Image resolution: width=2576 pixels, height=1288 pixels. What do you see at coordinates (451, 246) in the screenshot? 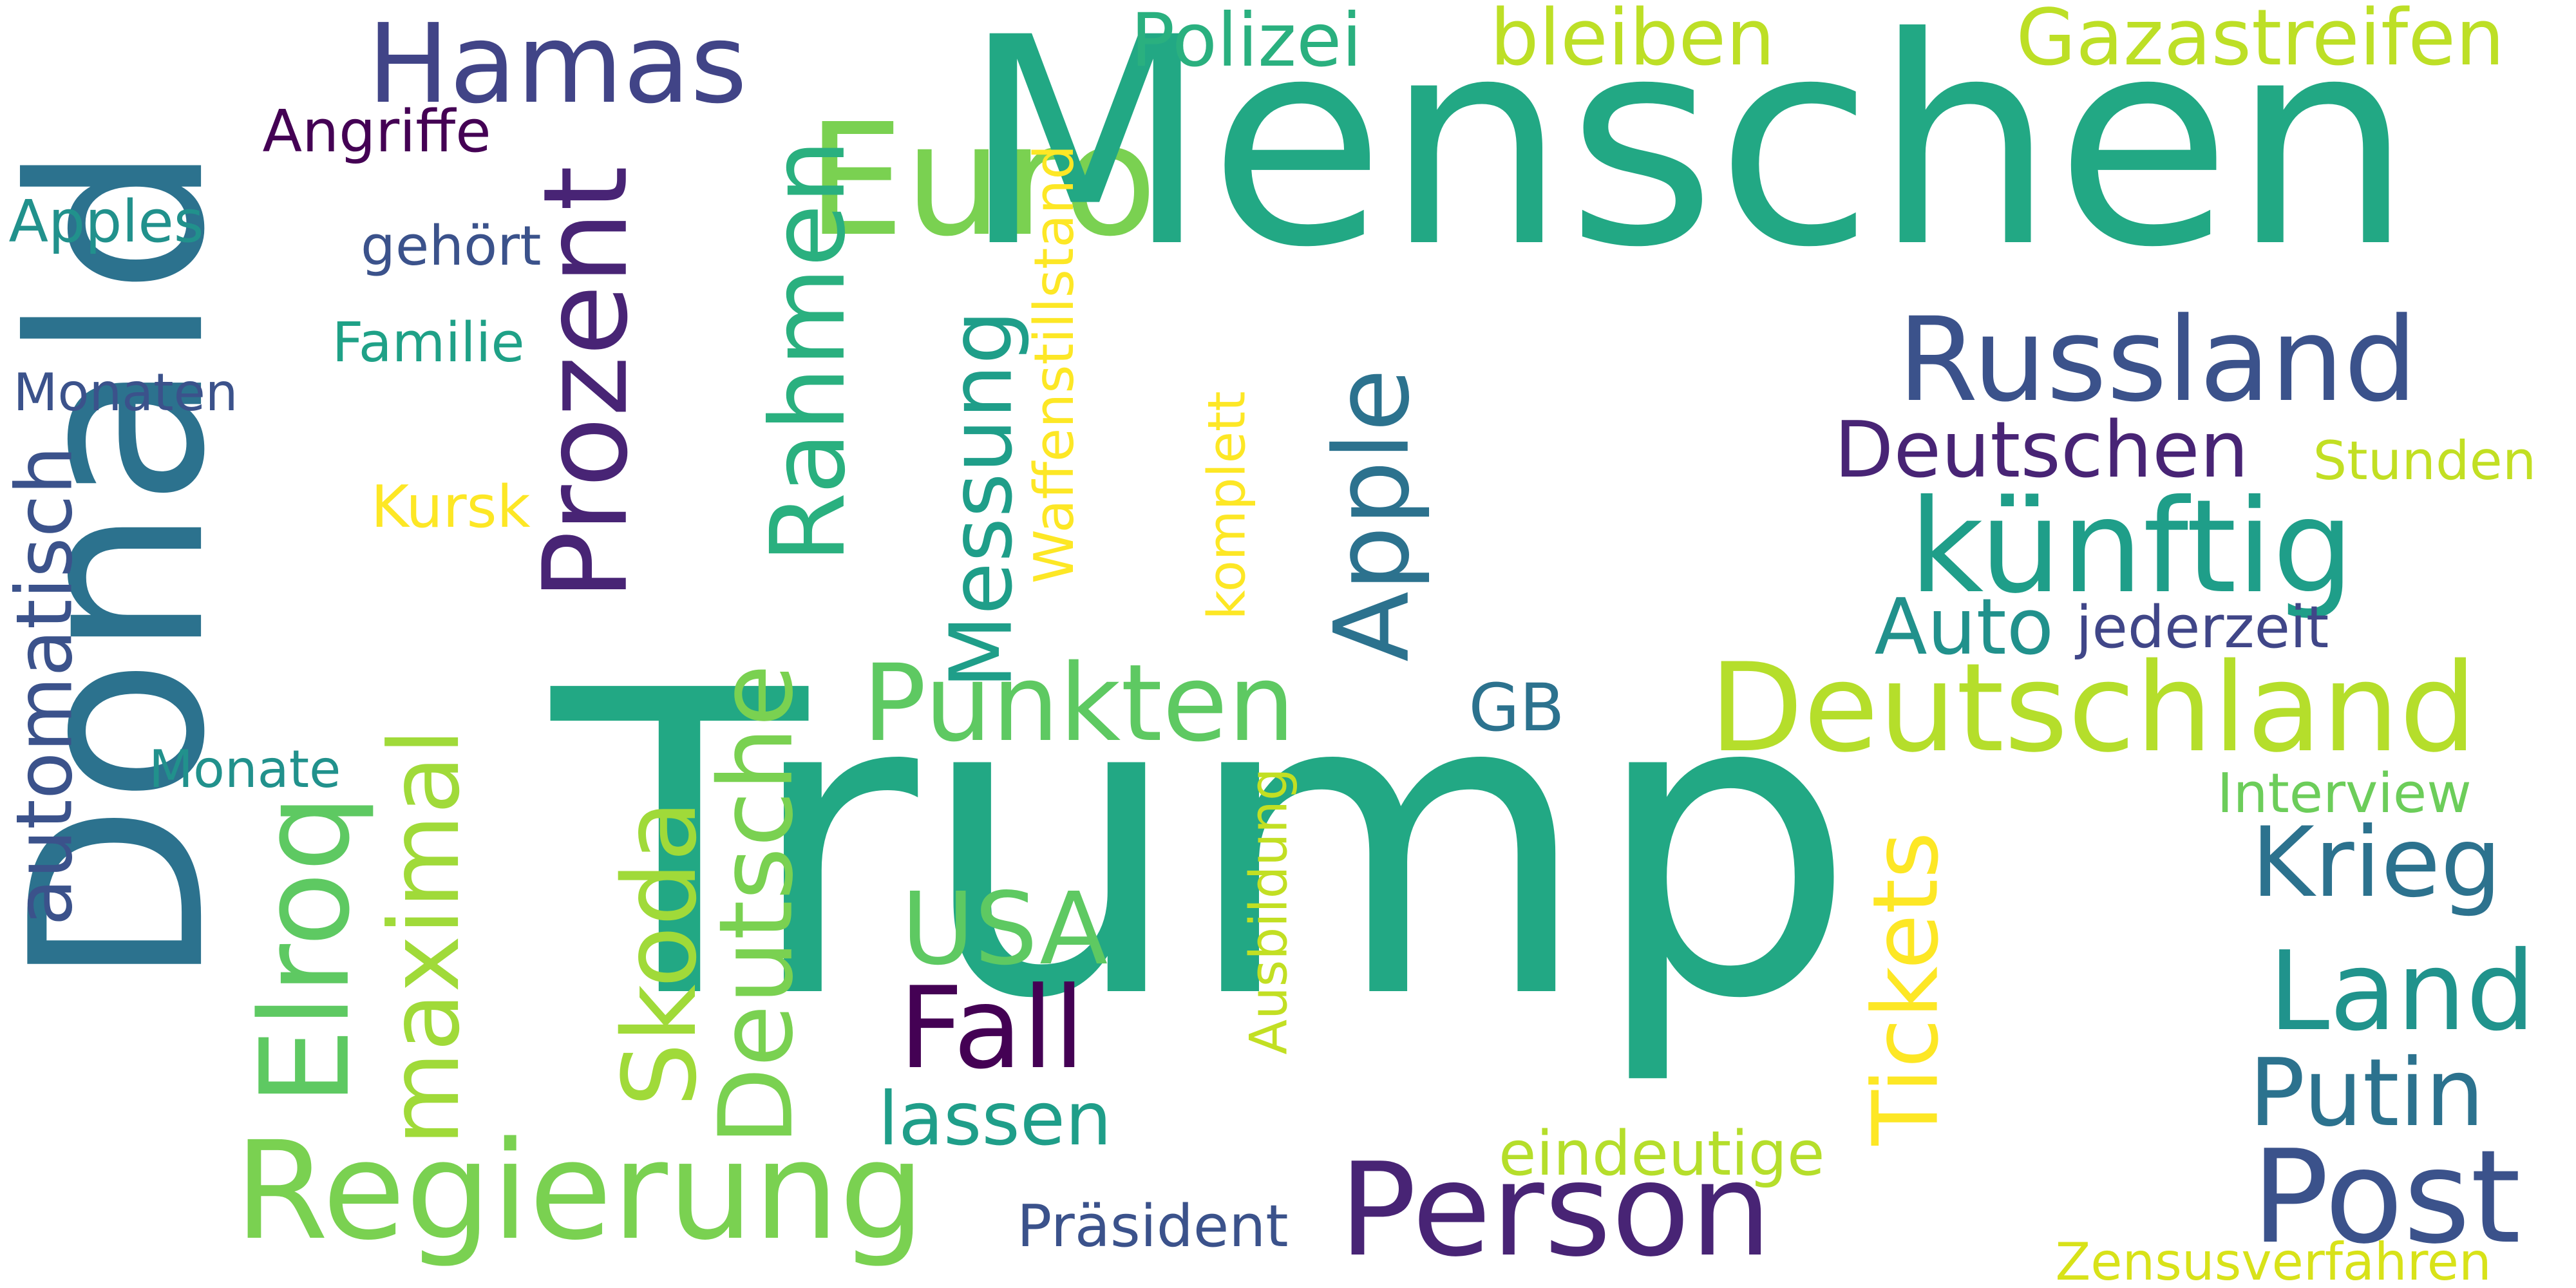
I see `word-gehoert: gehört` at bounding box center [451, 246].